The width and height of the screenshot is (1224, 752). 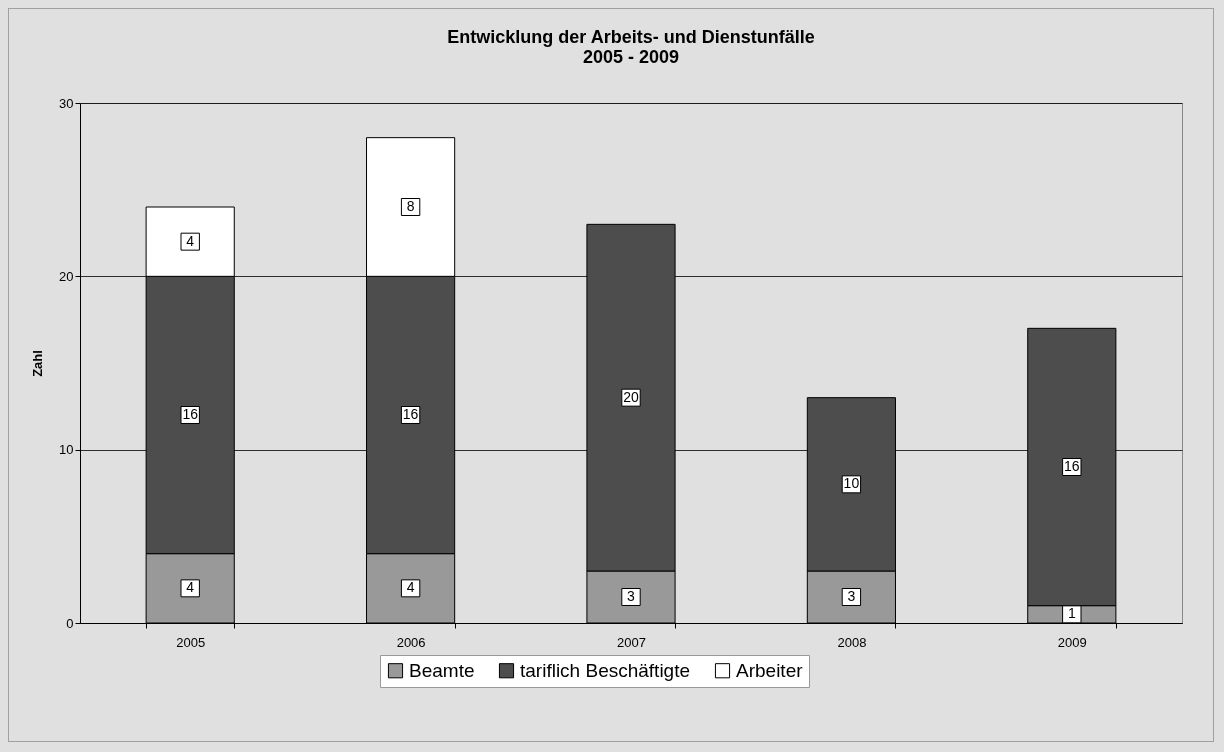 I want to click on data-label: 10, so click(x=851, y=483).